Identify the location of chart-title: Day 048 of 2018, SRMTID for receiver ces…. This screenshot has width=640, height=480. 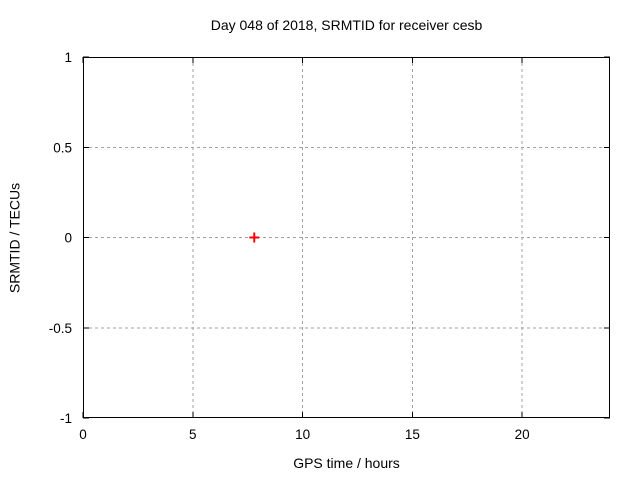
(346, 25).